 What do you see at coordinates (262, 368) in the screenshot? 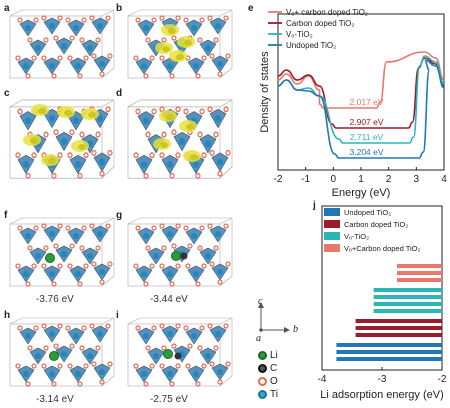
I see `c-atom-icon` at bounding box center [262, 368].